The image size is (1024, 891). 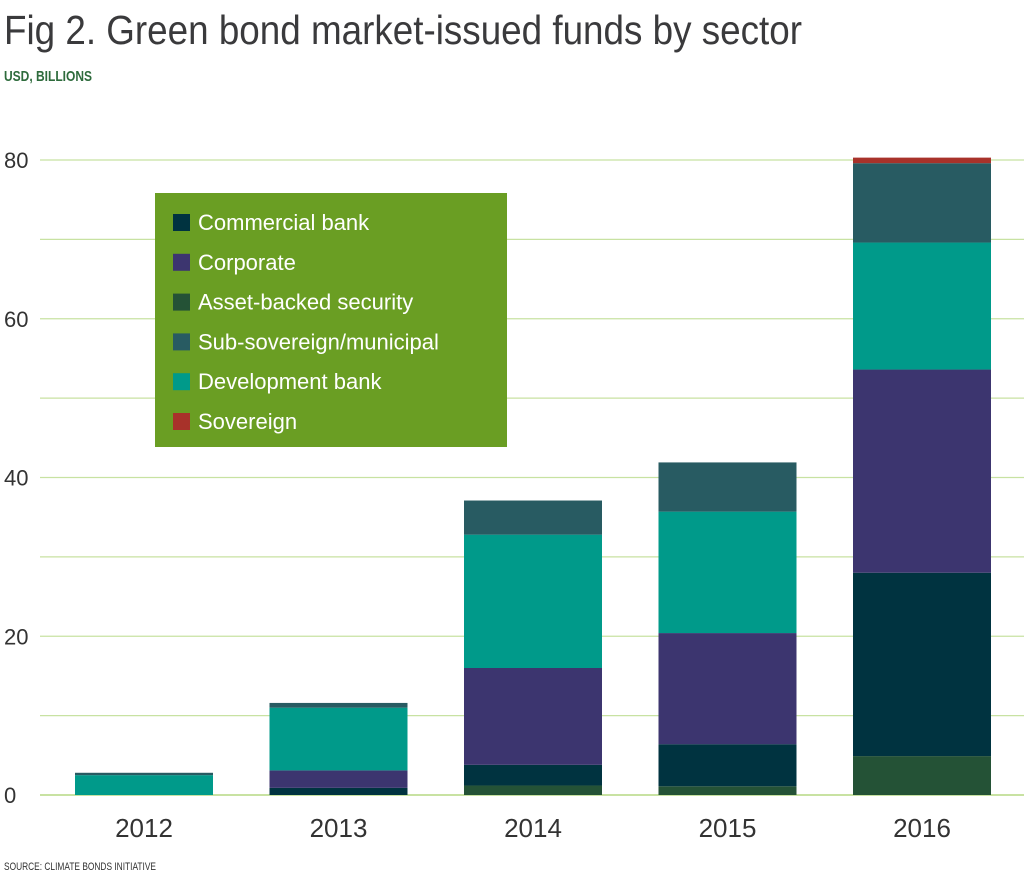 I want to click on legend-label: Development bank, so click(x=290, y=381).